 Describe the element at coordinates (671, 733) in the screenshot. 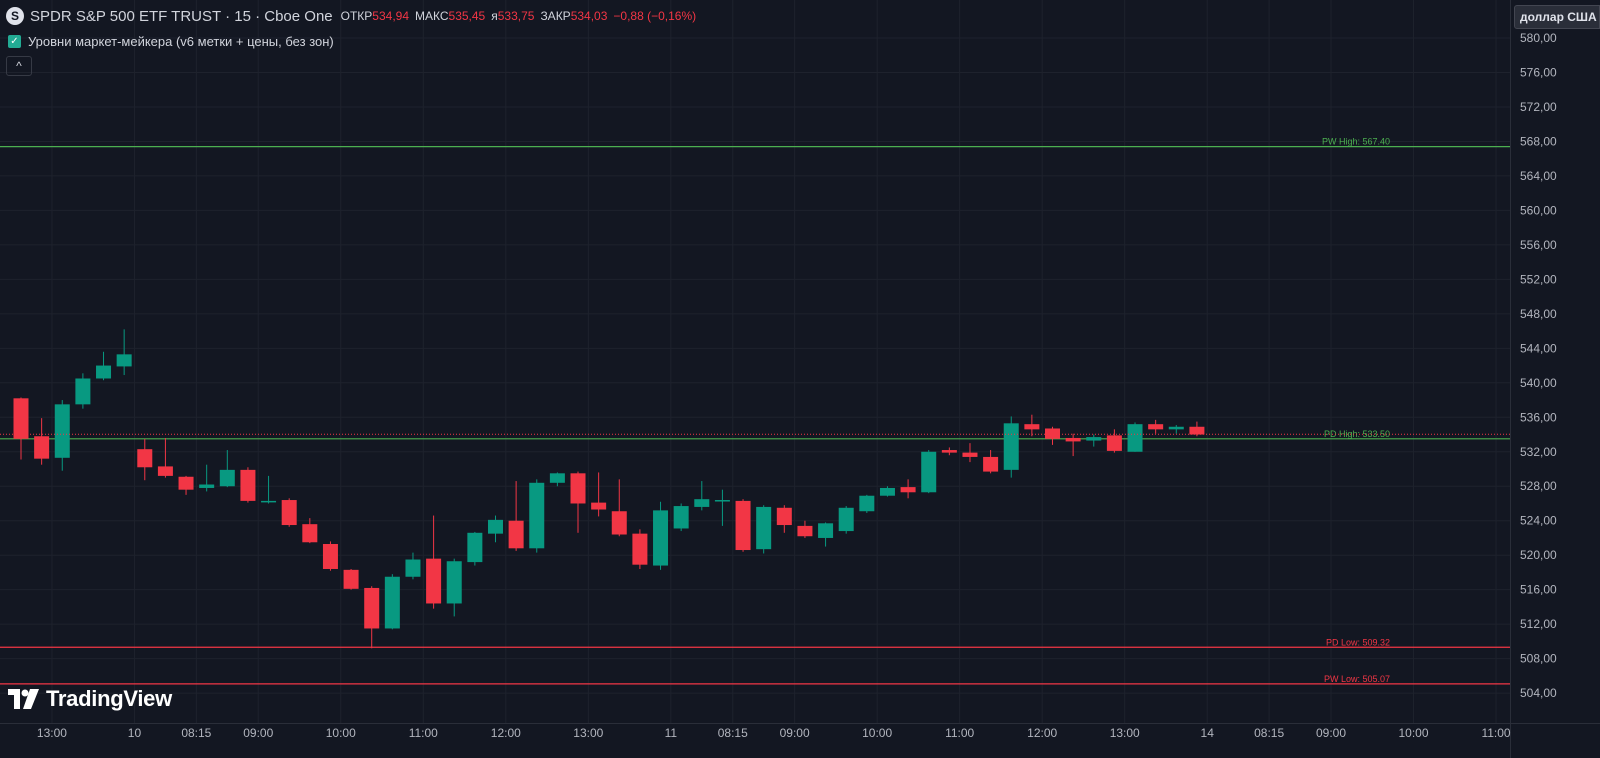

I see `time-tick-label: 11` at that location.